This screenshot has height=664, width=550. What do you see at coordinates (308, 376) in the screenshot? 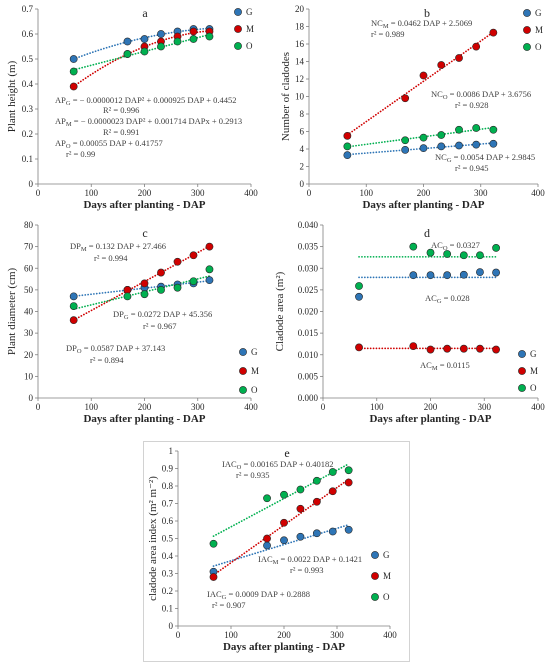
I see `y-tick-label: 0.005` at bounding box center [308, 376].